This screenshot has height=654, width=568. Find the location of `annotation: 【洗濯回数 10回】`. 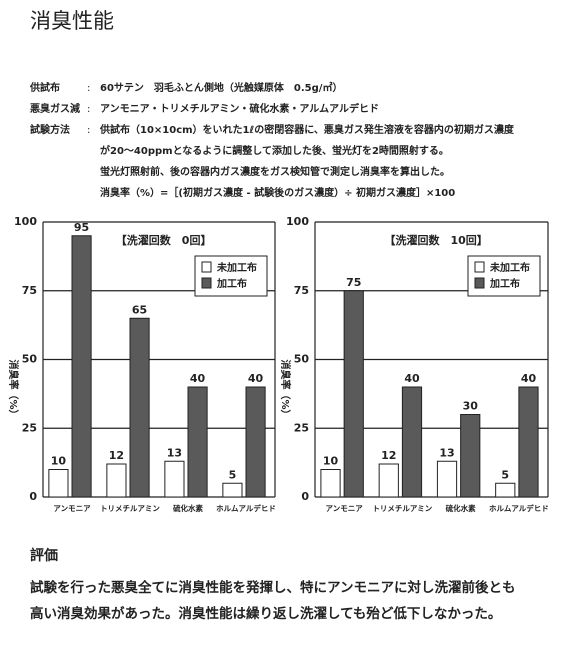

annotation: 【洗濯回数 10回】 is located at coordinates (436, 240).